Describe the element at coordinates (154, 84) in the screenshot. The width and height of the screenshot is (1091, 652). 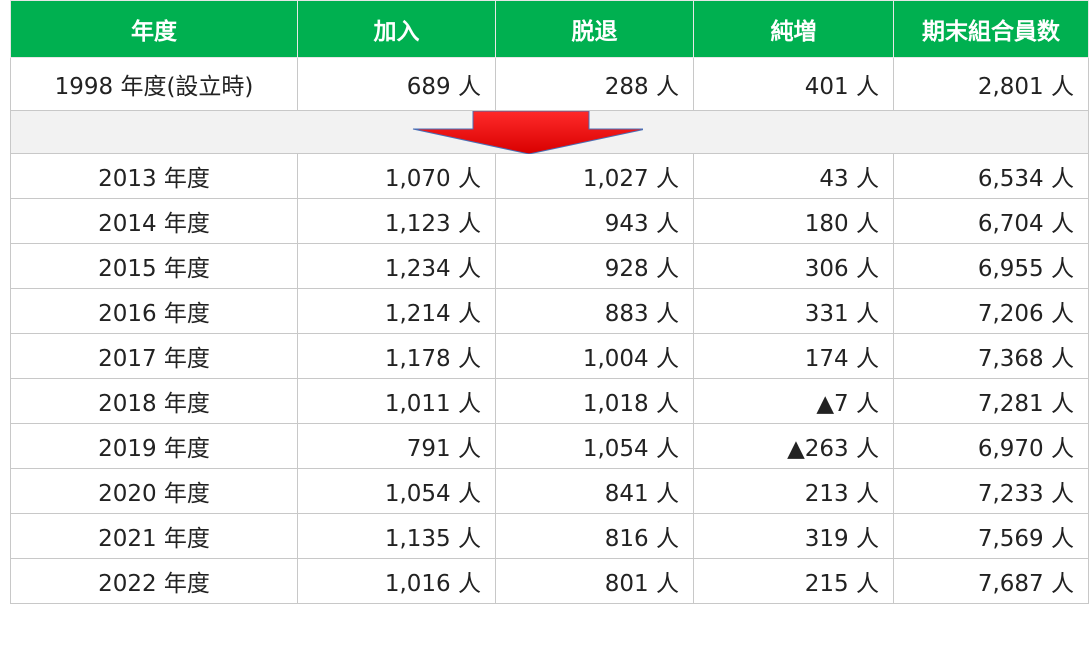
I see `table-cell: 1998 年度(設立時)` at that location.